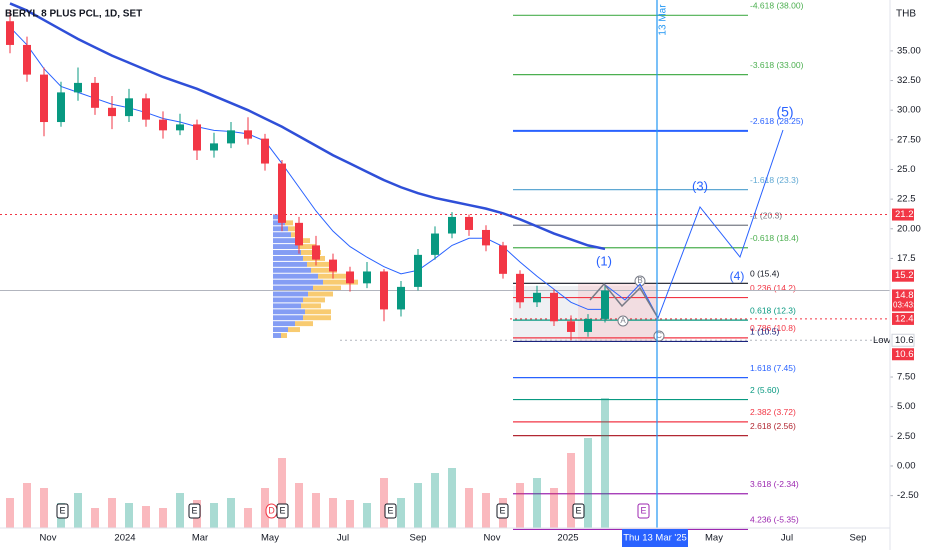 This screenshot has width=932, height=550. Describe the element at coordinates (904, 354) in the screenshot. I see `price-tag-label: 10.6` at that location.